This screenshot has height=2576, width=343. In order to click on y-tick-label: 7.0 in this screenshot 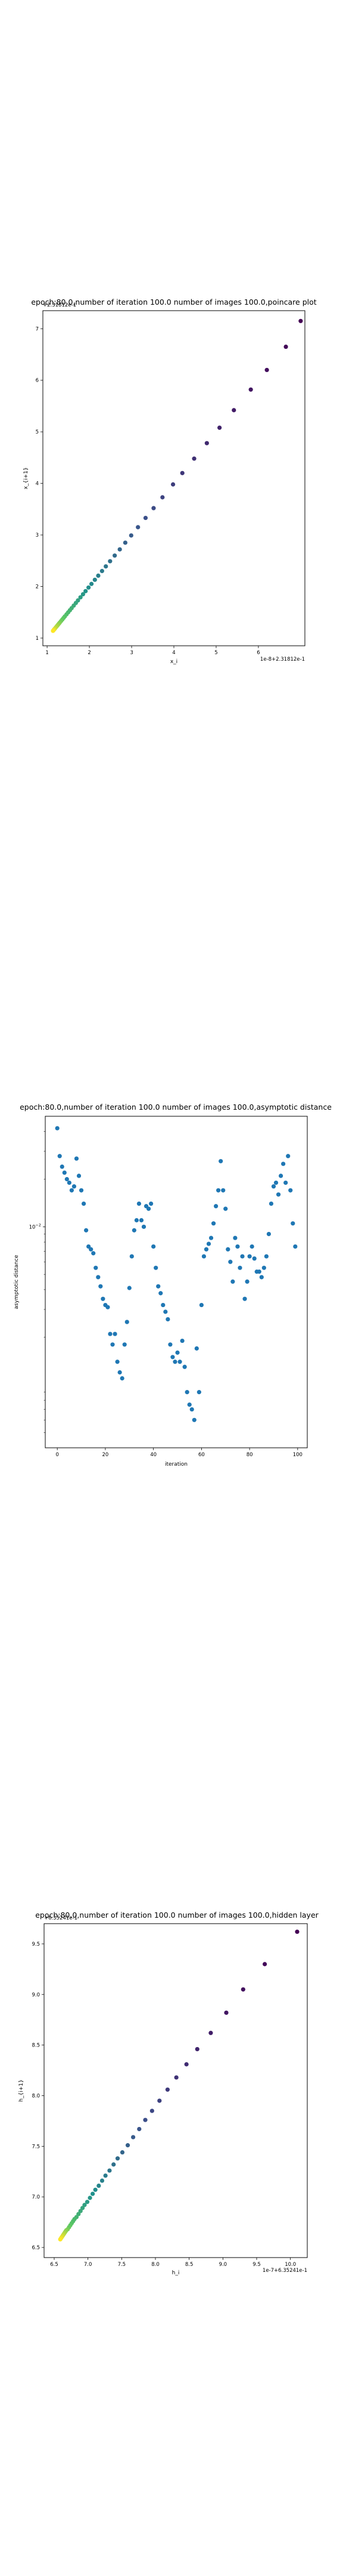, I will do `click(36, 2197)`.